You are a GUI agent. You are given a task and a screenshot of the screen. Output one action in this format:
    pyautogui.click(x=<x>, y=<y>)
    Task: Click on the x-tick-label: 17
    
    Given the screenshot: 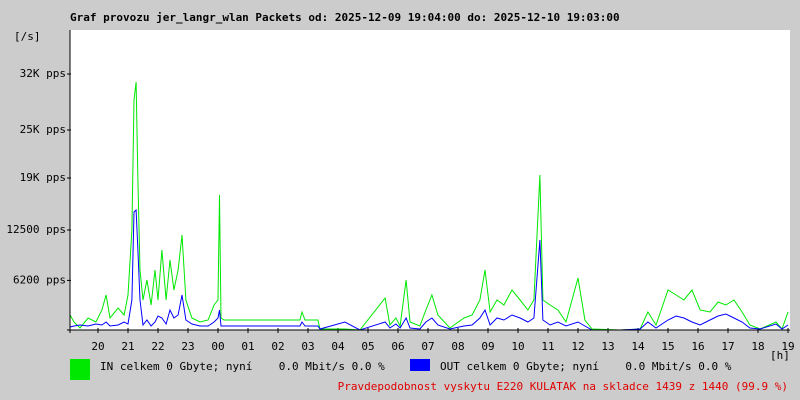 What is the action you would take?
    pyautogui.click(x=727, y=346)
    